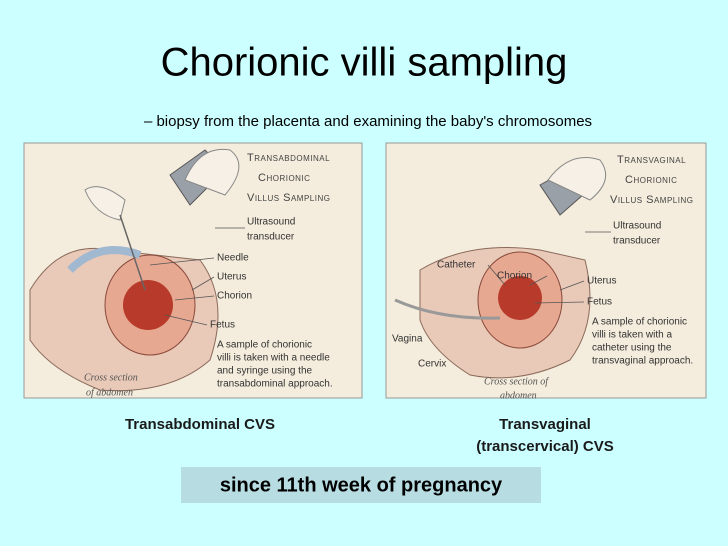  I want to click on label: Cervix, so click(432, 364).